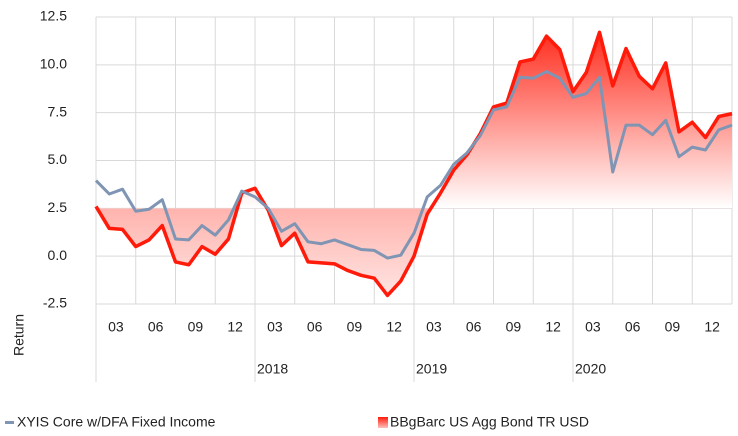 The image size is (738, 436). What do you see at coordinates (272, 369) in the screenshot?
I see `year-label: 2018` at bounding box center [272, 369].